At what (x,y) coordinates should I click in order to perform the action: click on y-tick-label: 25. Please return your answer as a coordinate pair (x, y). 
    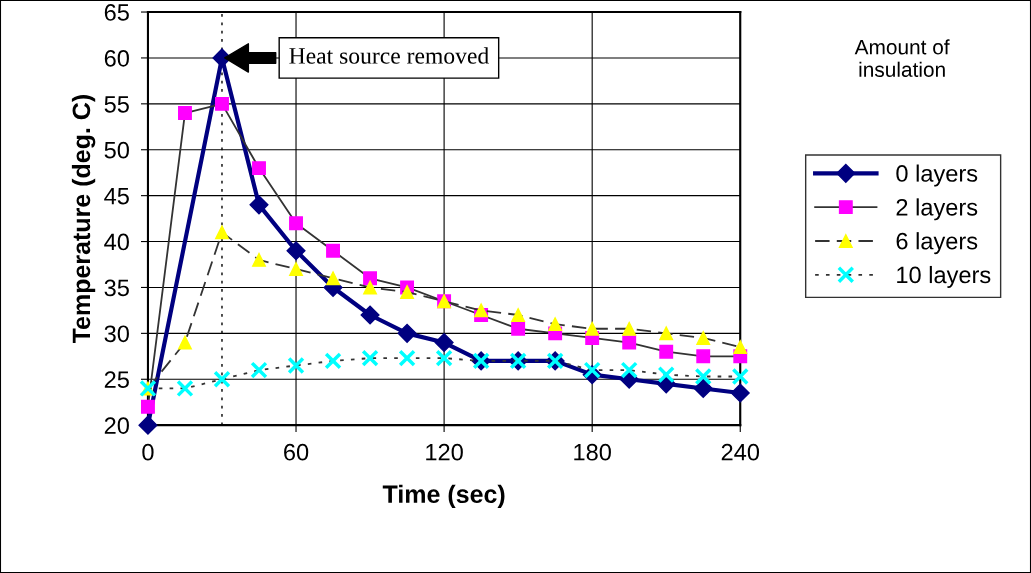
    Looking at the image, I should click on (116, 380).